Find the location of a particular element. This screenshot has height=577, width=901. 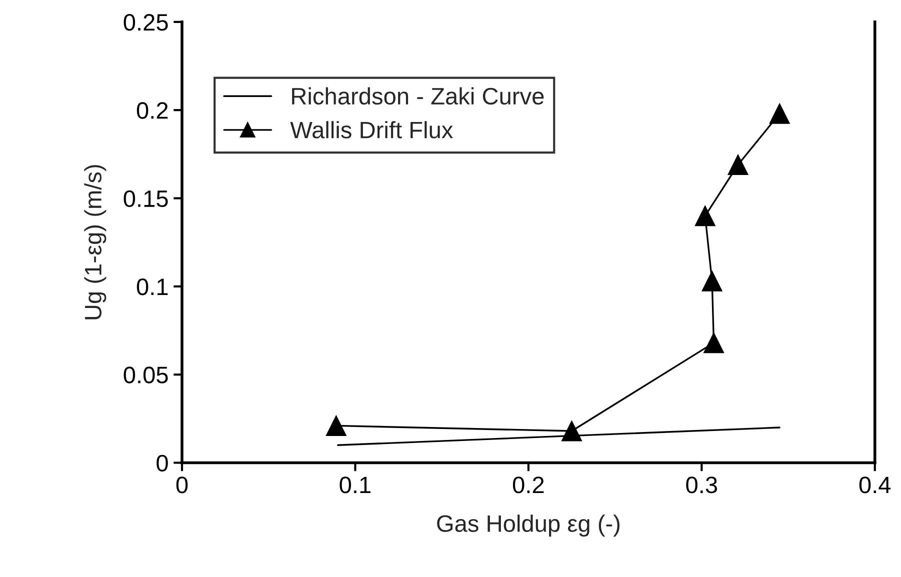

y-tick-label: 0.15 is located at coordinates (146, 199).